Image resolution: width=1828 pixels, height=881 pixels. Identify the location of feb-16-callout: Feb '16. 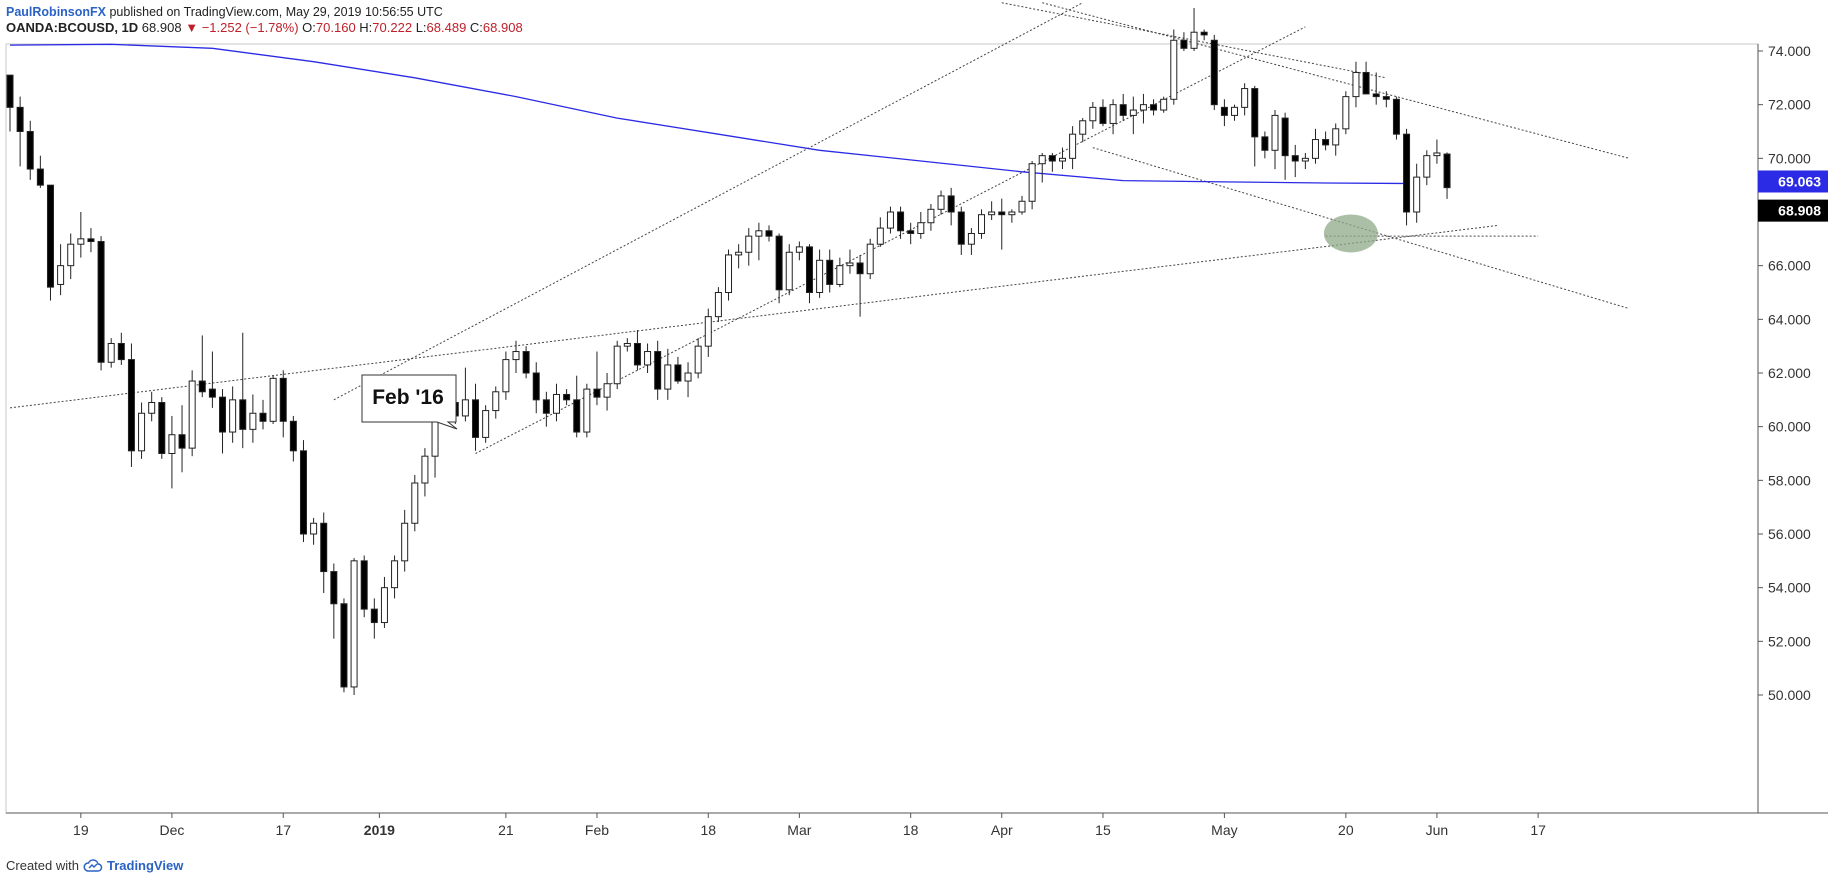
(409, 402).